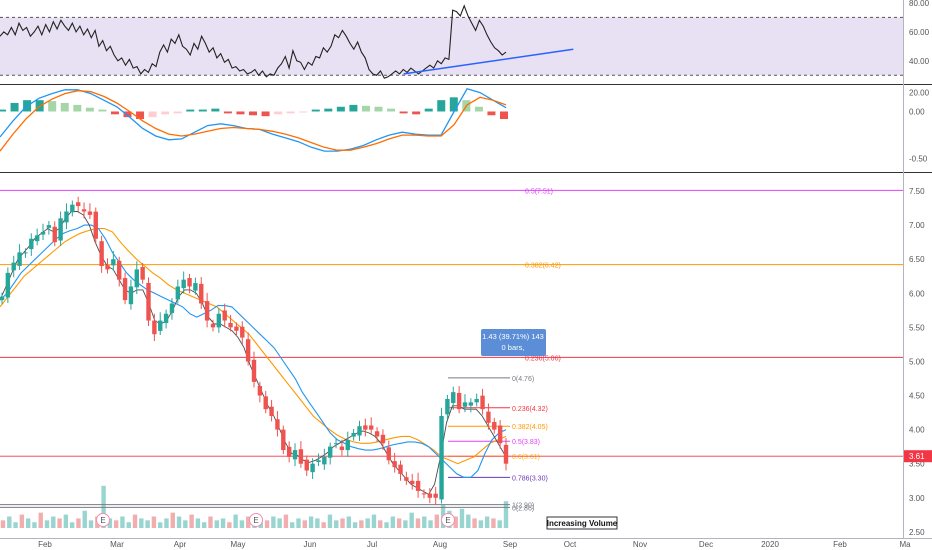 This screenshot has width=932, height=550. I want to click on rsi-tick-label: 80.00, so click(919, 4).